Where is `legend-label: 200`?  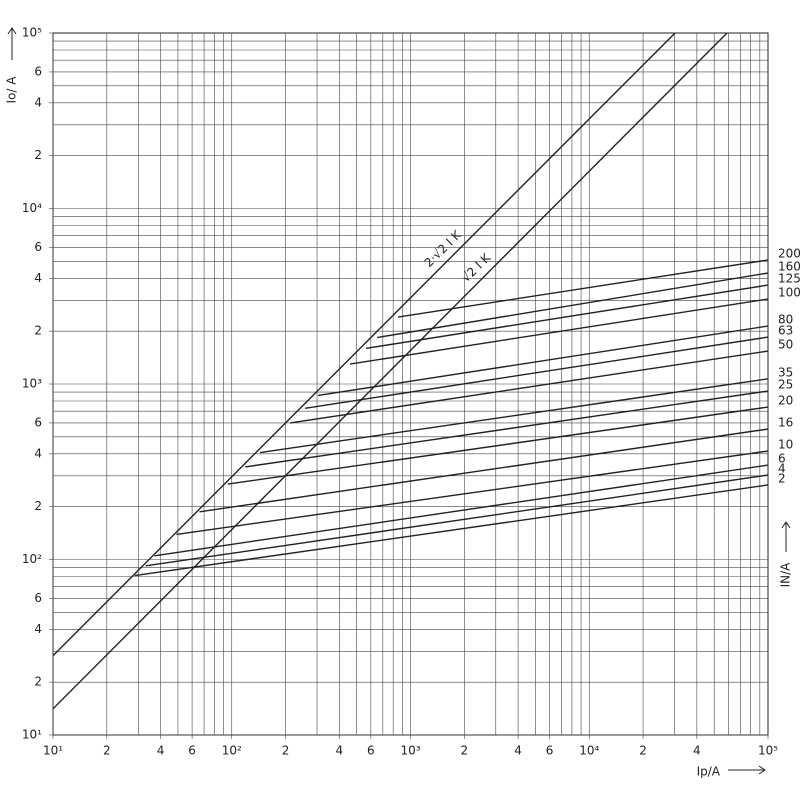 legend-label: 200 is located at coordinates (789, 253).